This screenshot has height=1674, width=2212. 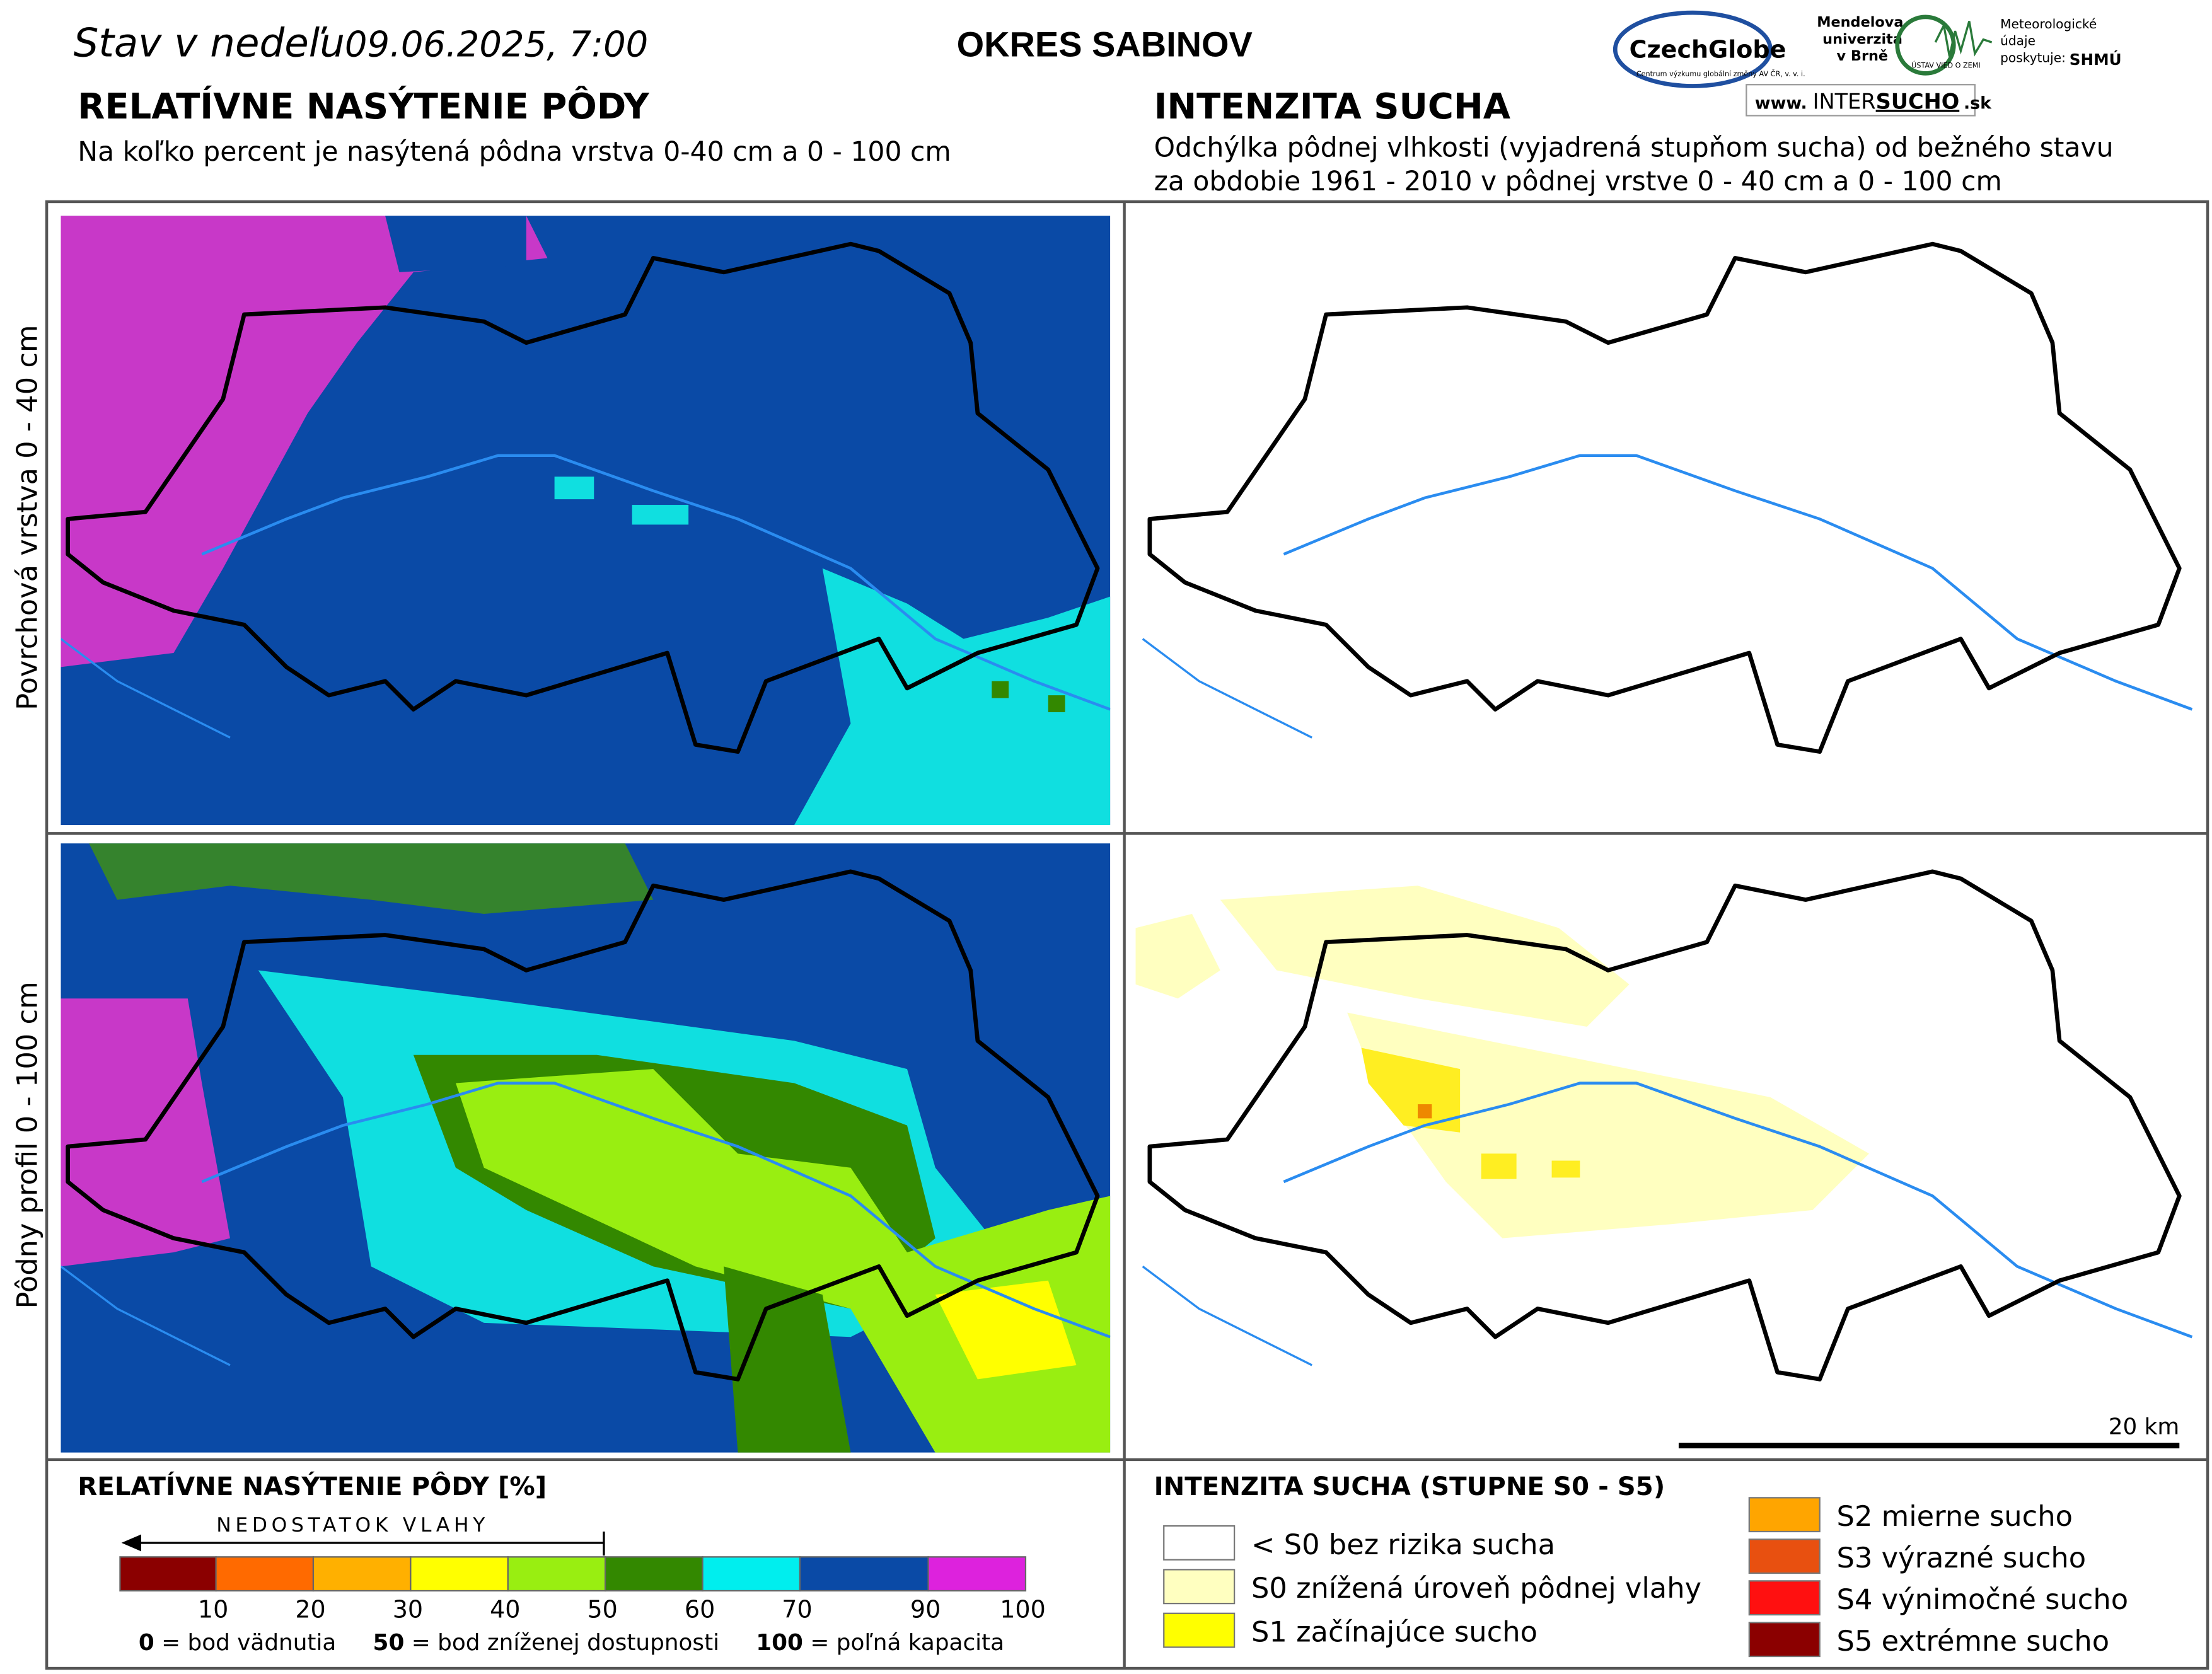 What do you see at coordinates (1983, 1599) in the screenshot?
I see `legend-label: S4 výnimočné sucho` at bounding box center [1983, 1599].